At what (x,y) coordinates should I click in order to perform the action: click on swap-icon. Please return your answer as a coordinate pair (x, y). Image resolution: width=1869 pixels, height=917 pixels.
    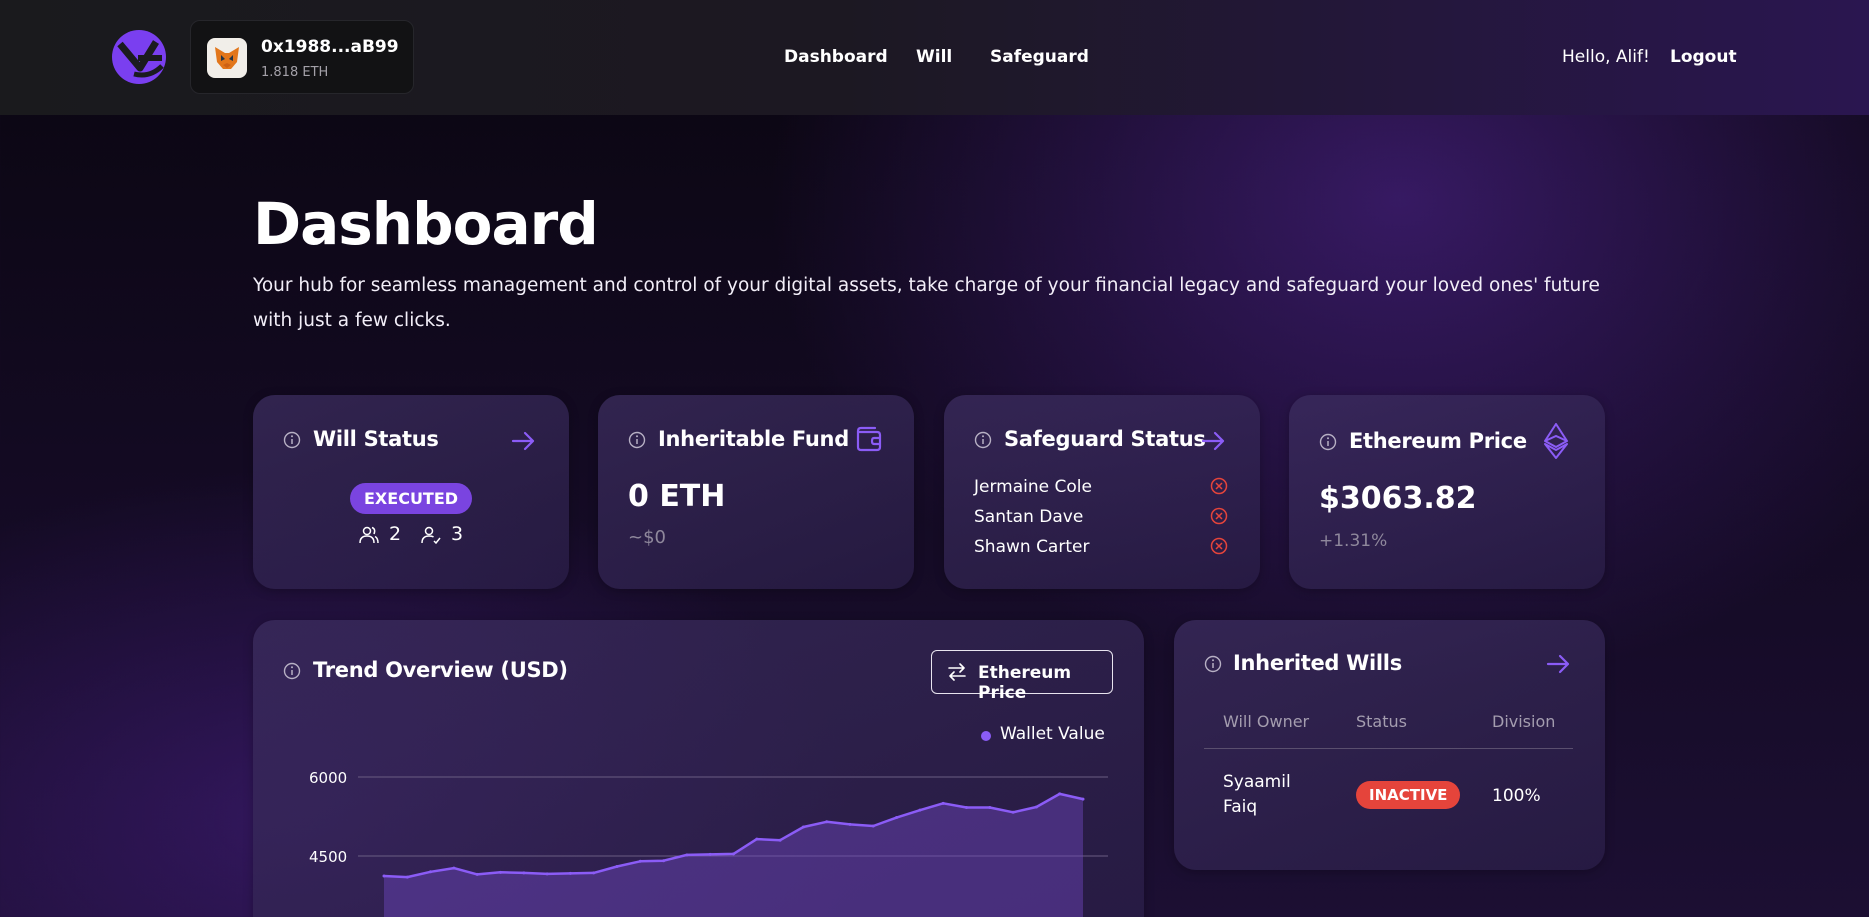
    Looking at the image, I should click on (957, 672).